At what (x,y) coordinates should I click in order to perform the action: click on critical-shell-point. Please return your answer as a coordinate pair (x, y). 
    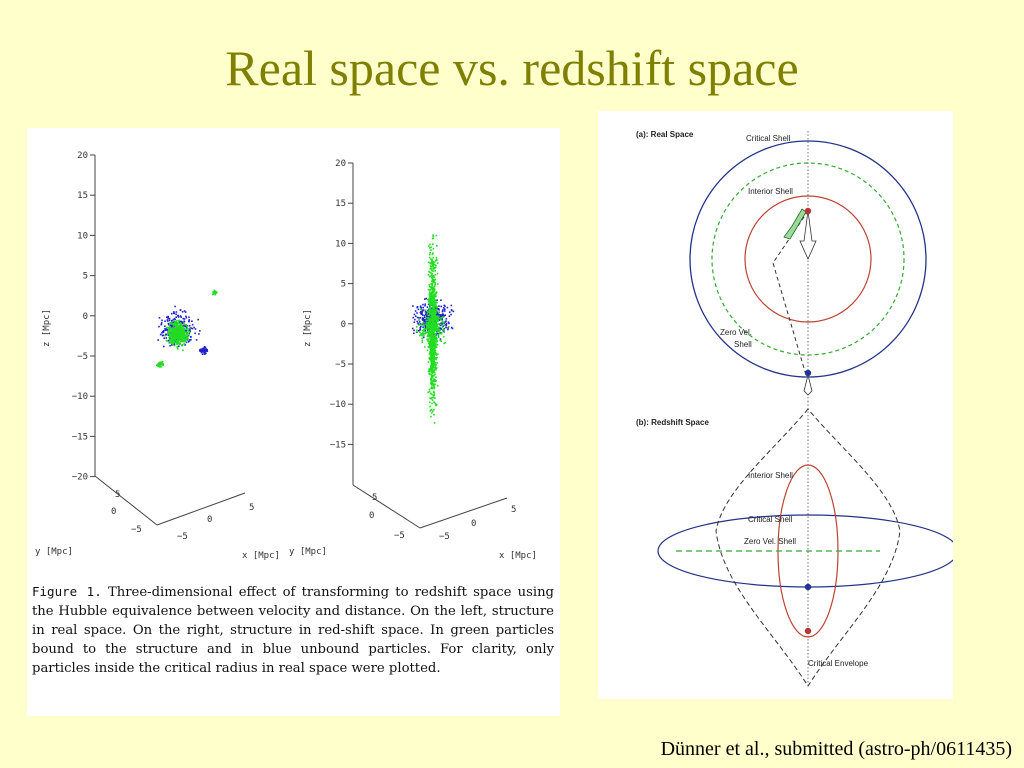
    Looking at the image, I should click on (808, 373).